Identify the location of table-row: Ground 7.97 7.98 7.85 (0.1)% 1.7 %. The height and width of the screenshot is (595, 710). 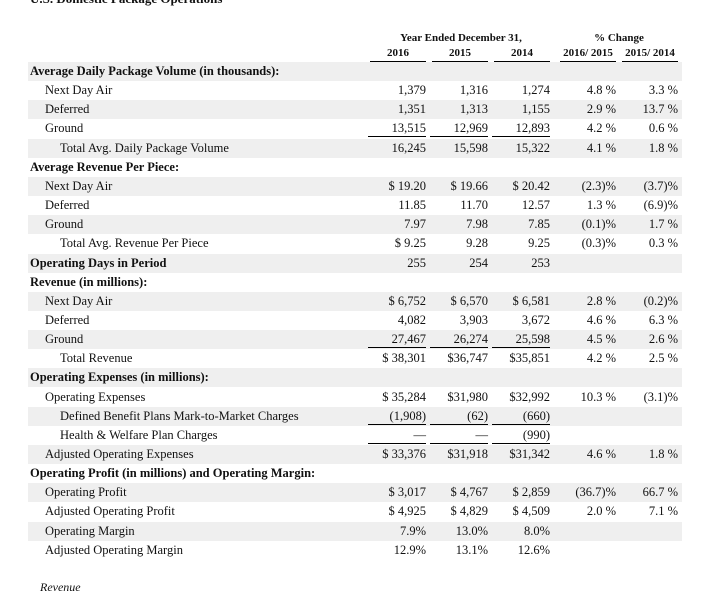
(355, 225).